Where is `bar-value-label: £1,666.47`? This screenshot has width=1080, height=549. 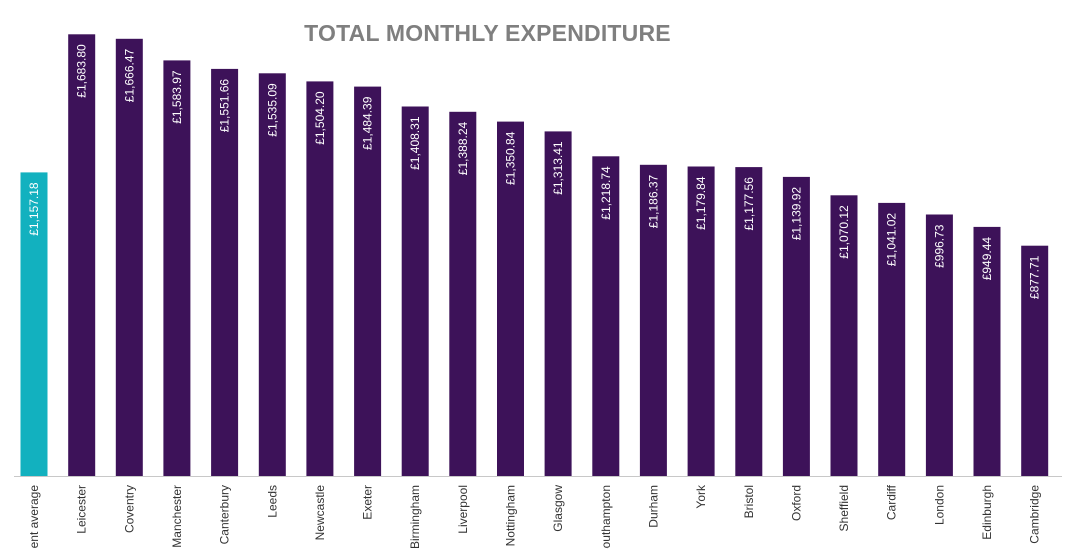 bar-value-label: £1,666.47 is located at coordinates (129, 75).